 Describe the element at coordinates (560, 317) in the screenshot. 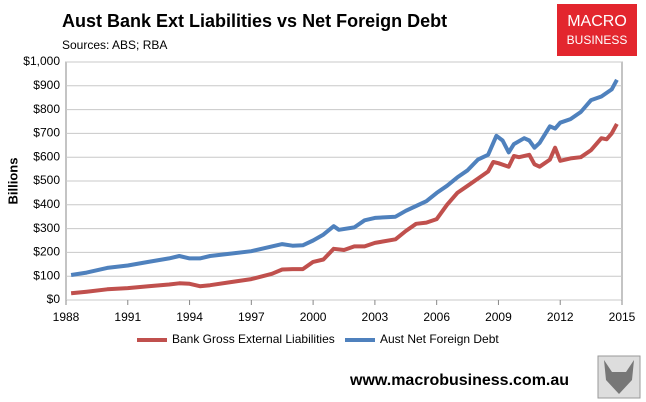

I see `x-tick-label: 2012` at that location.